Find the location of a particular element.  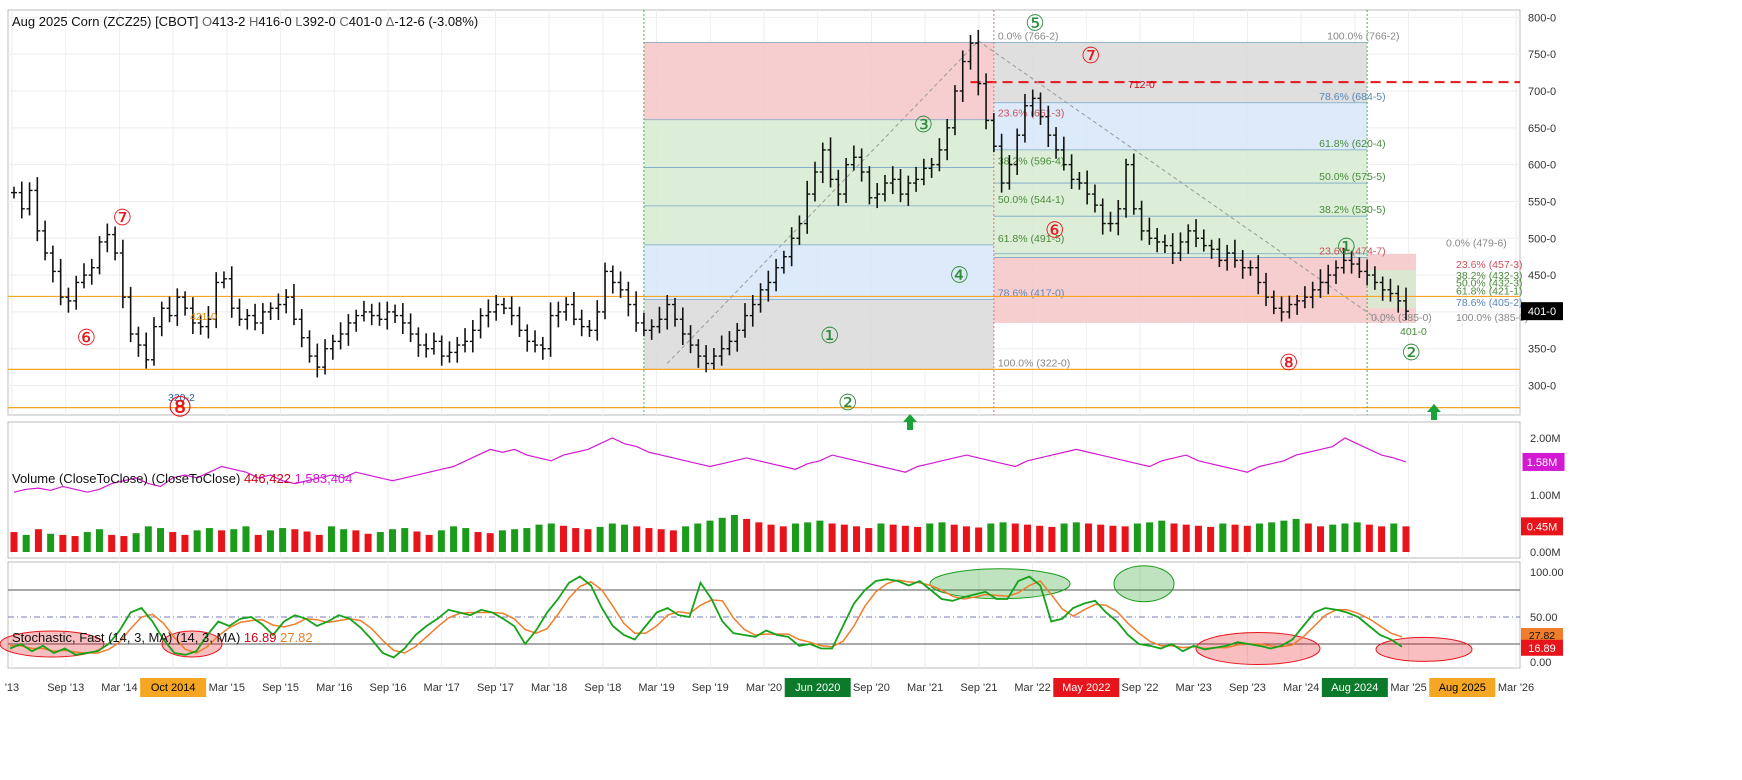

fib-level-label: 38.2% (596-4) is located at coordinates (1031, 162).